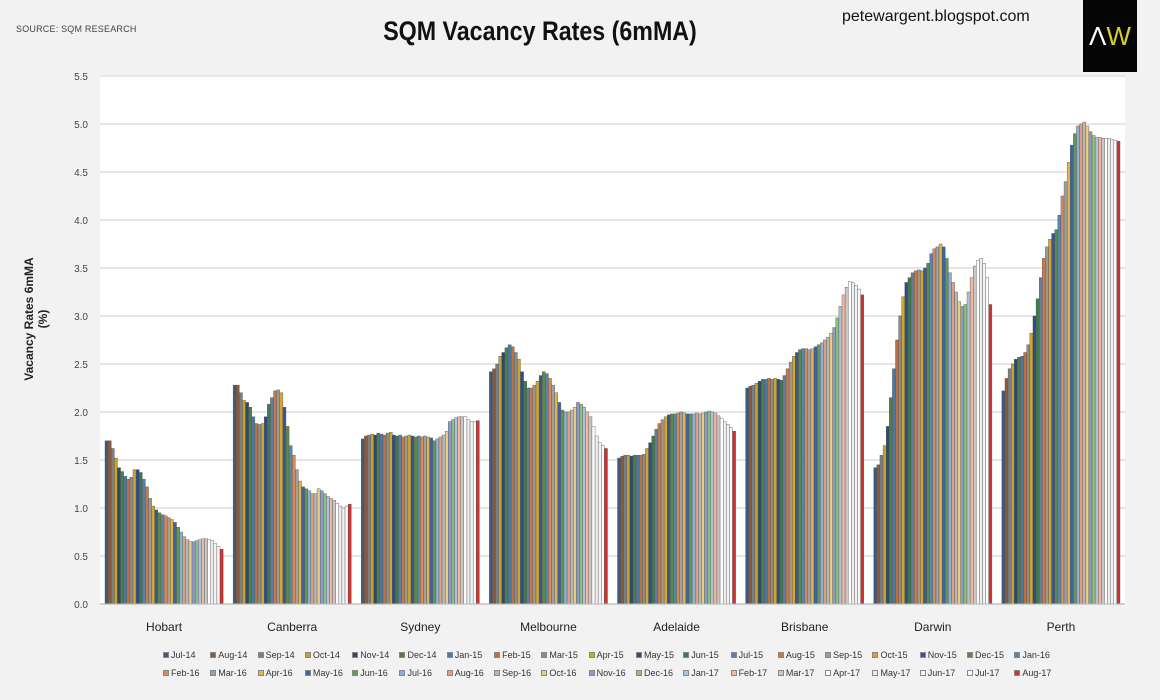 Image resolution: width=1160 pixels, height=700 pixels. I want to click on legend-item: Dec-14, so click(422, 655).